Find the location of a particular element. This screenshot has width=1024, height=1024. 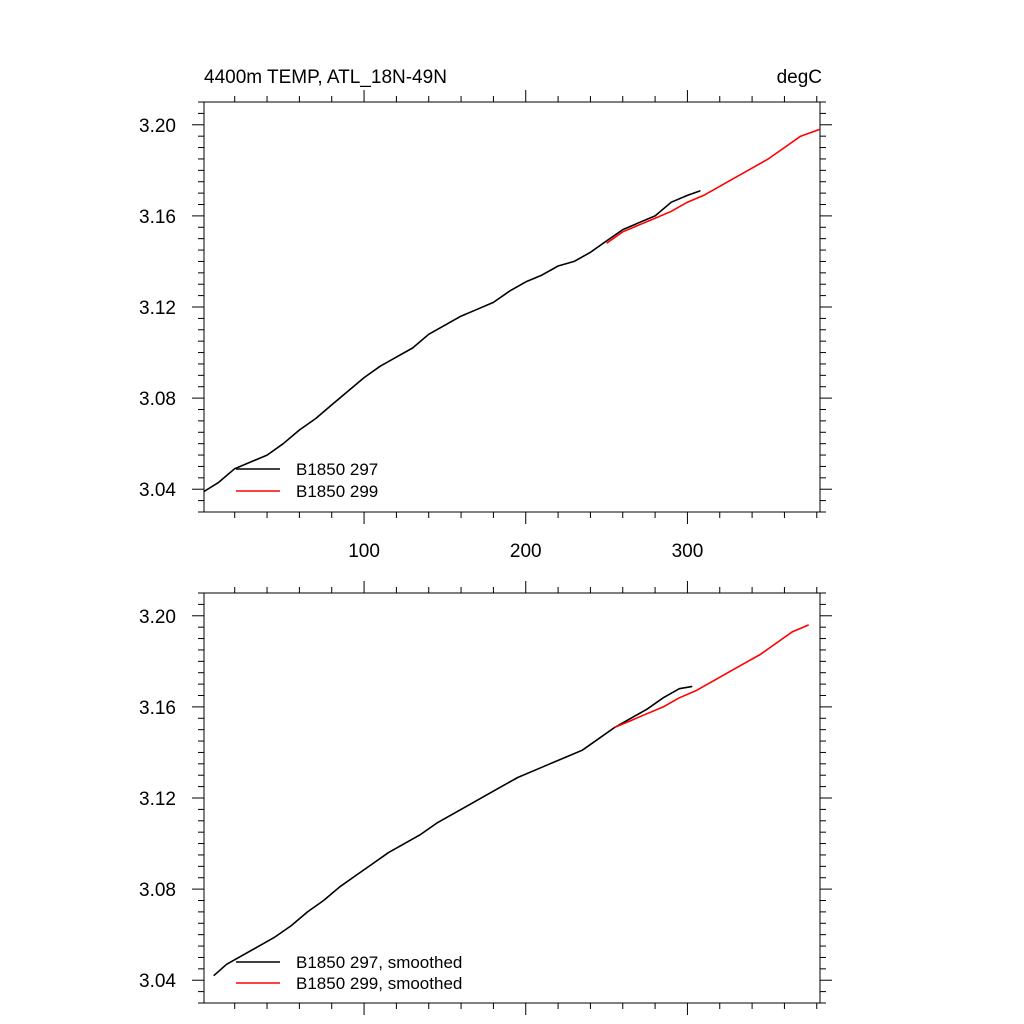

bottom-legend: B1850 297, smoothed B1850 299, smoothed is located at coordinates (349, 973).